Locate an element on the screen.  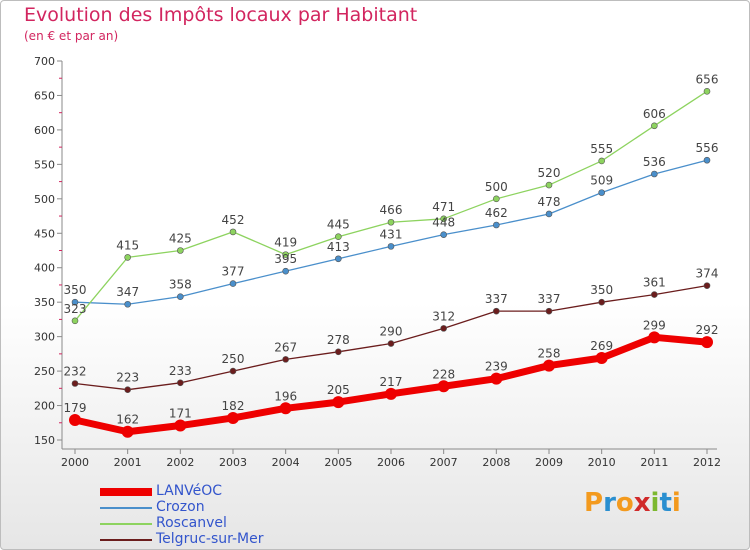
x-tick-label: 2009 is located at coordinates (549, 462).